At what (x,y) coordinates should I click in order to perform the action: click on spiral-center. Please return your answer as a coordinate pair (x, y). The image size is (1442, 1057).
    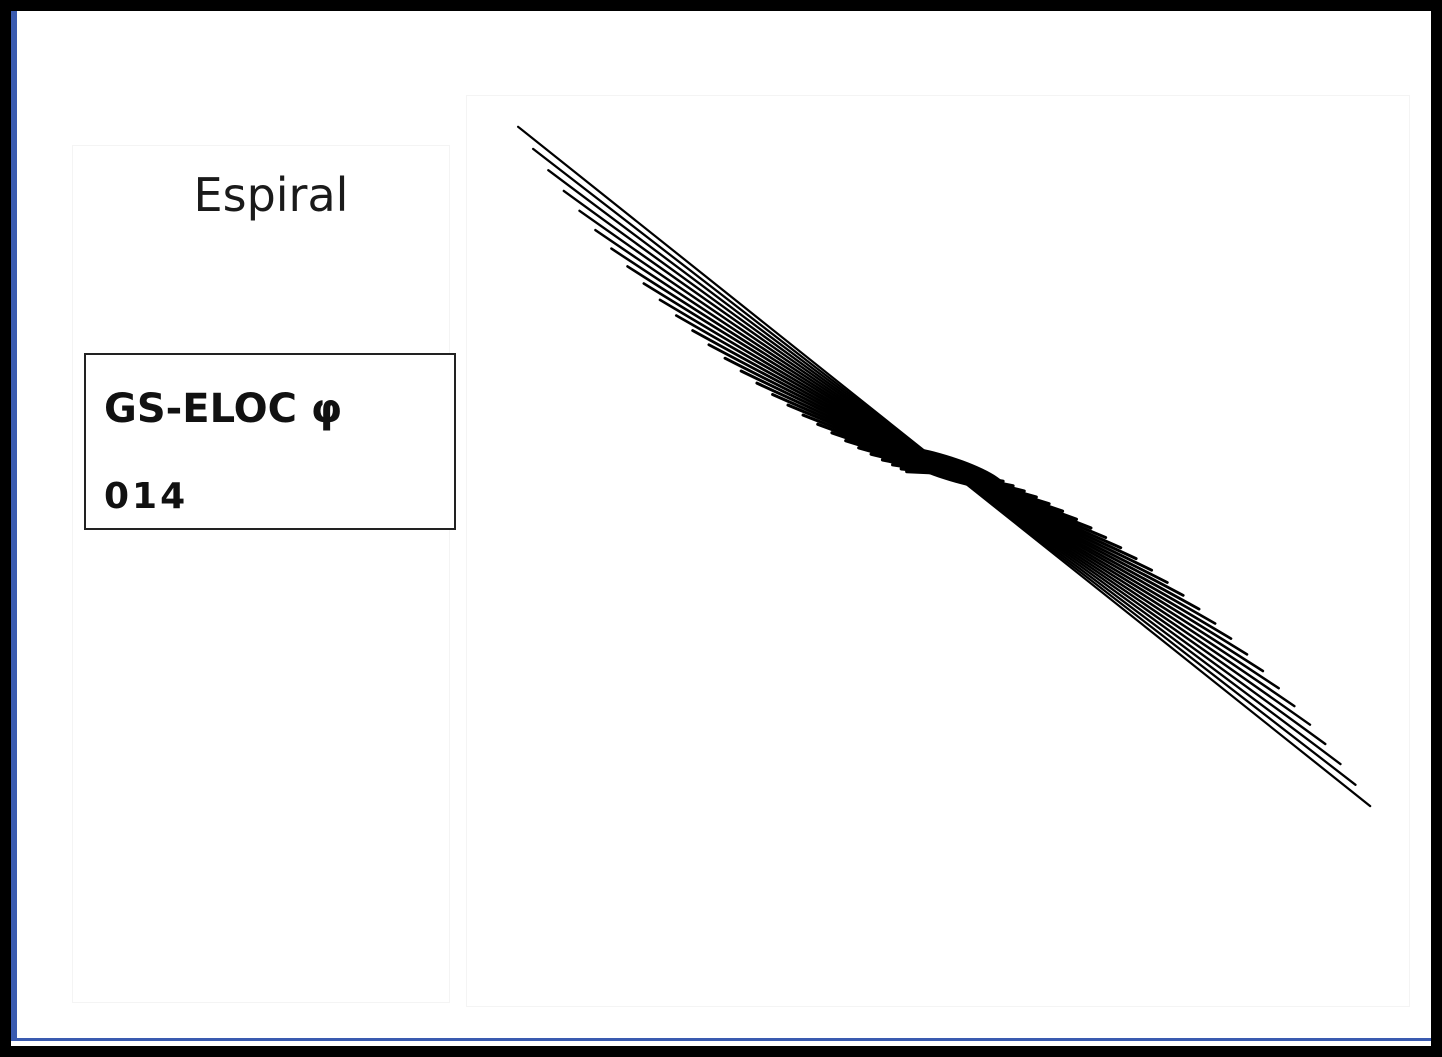
    Looking at the image, I should click on (948, 468).